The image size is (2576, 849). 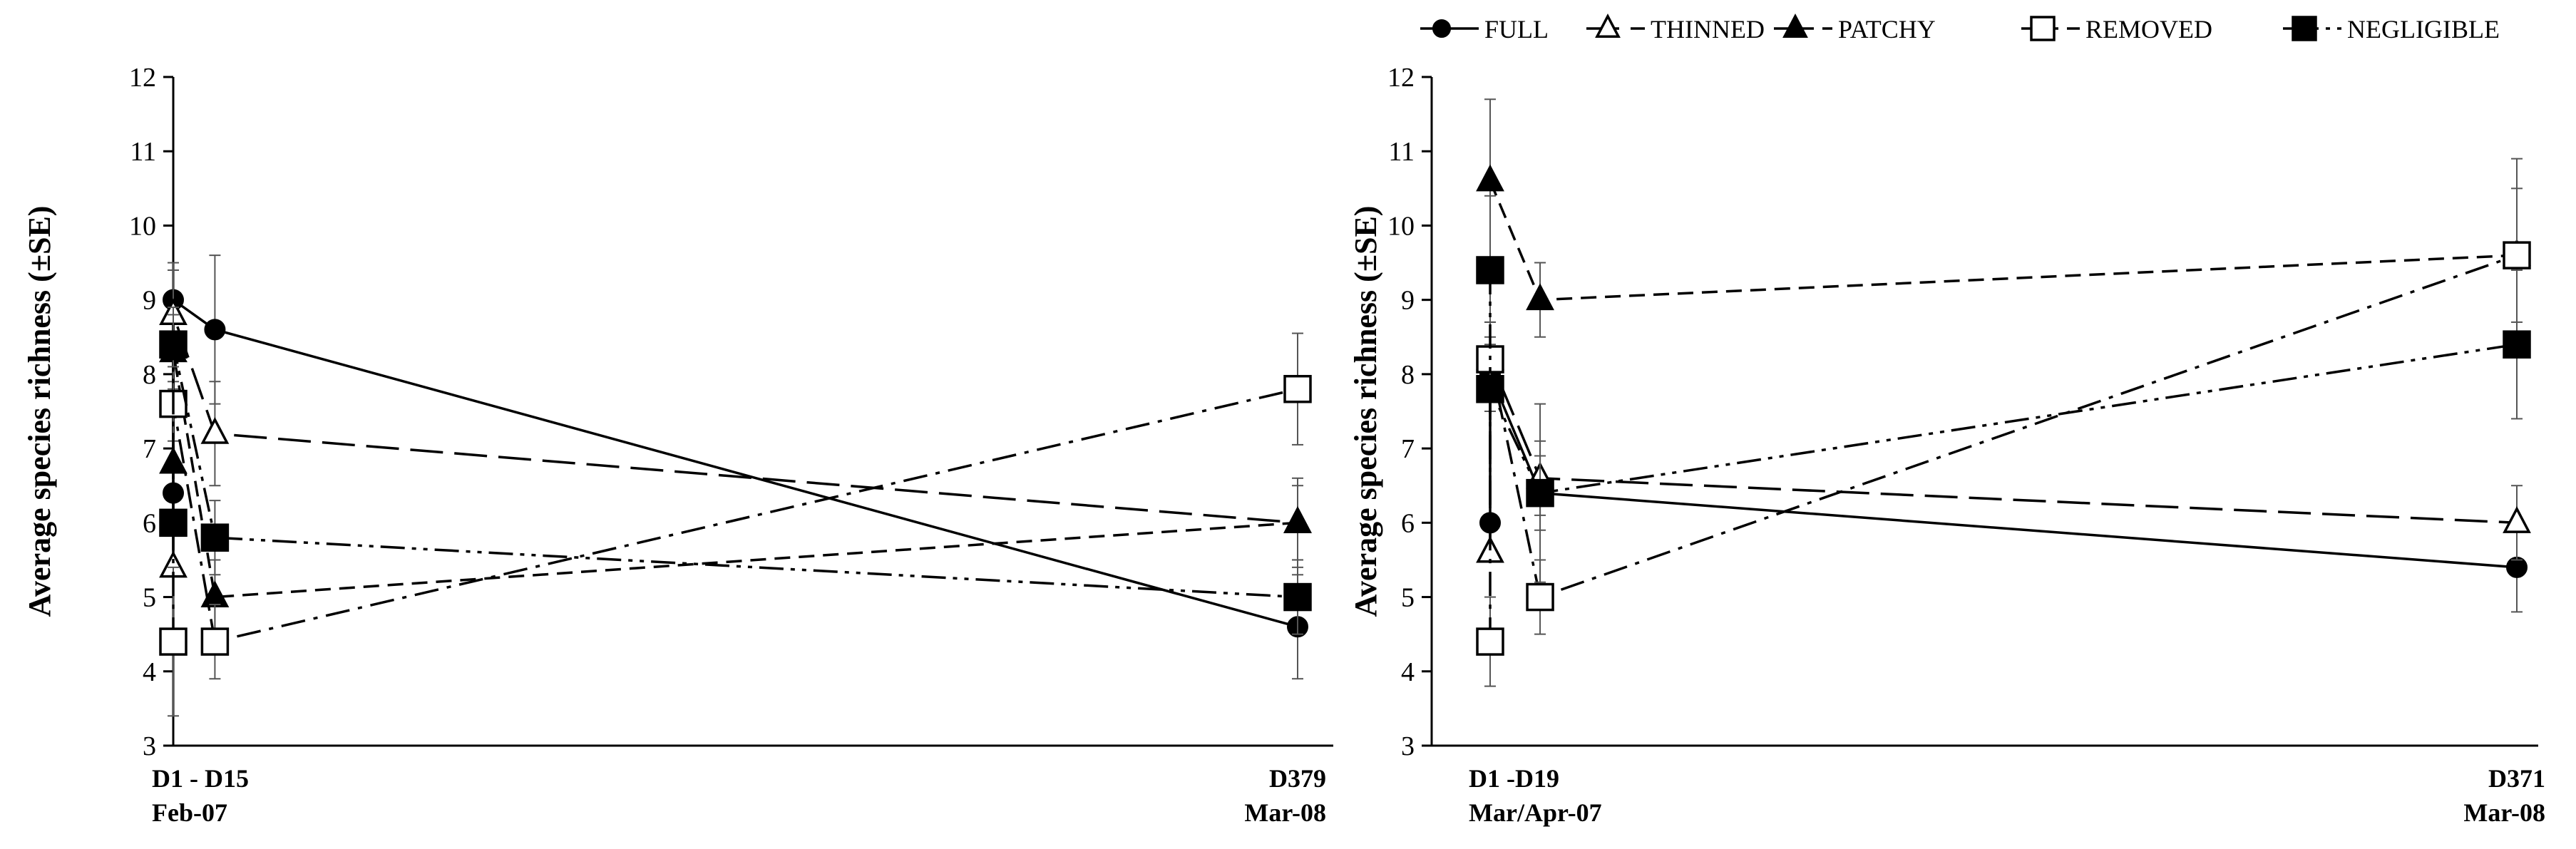 I want to click on legend-item-thinned: THINNED, so click(x=1675, y=28).